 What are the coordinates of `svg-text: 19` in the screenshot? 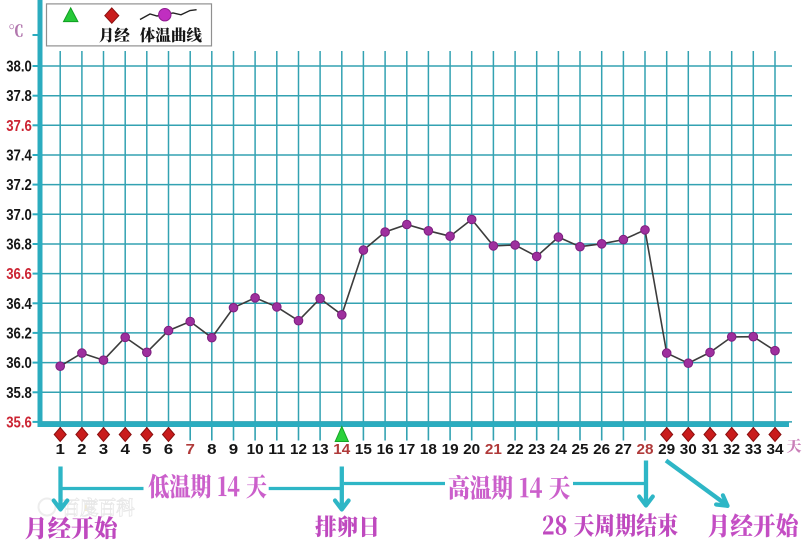 It's located at (450, 449).